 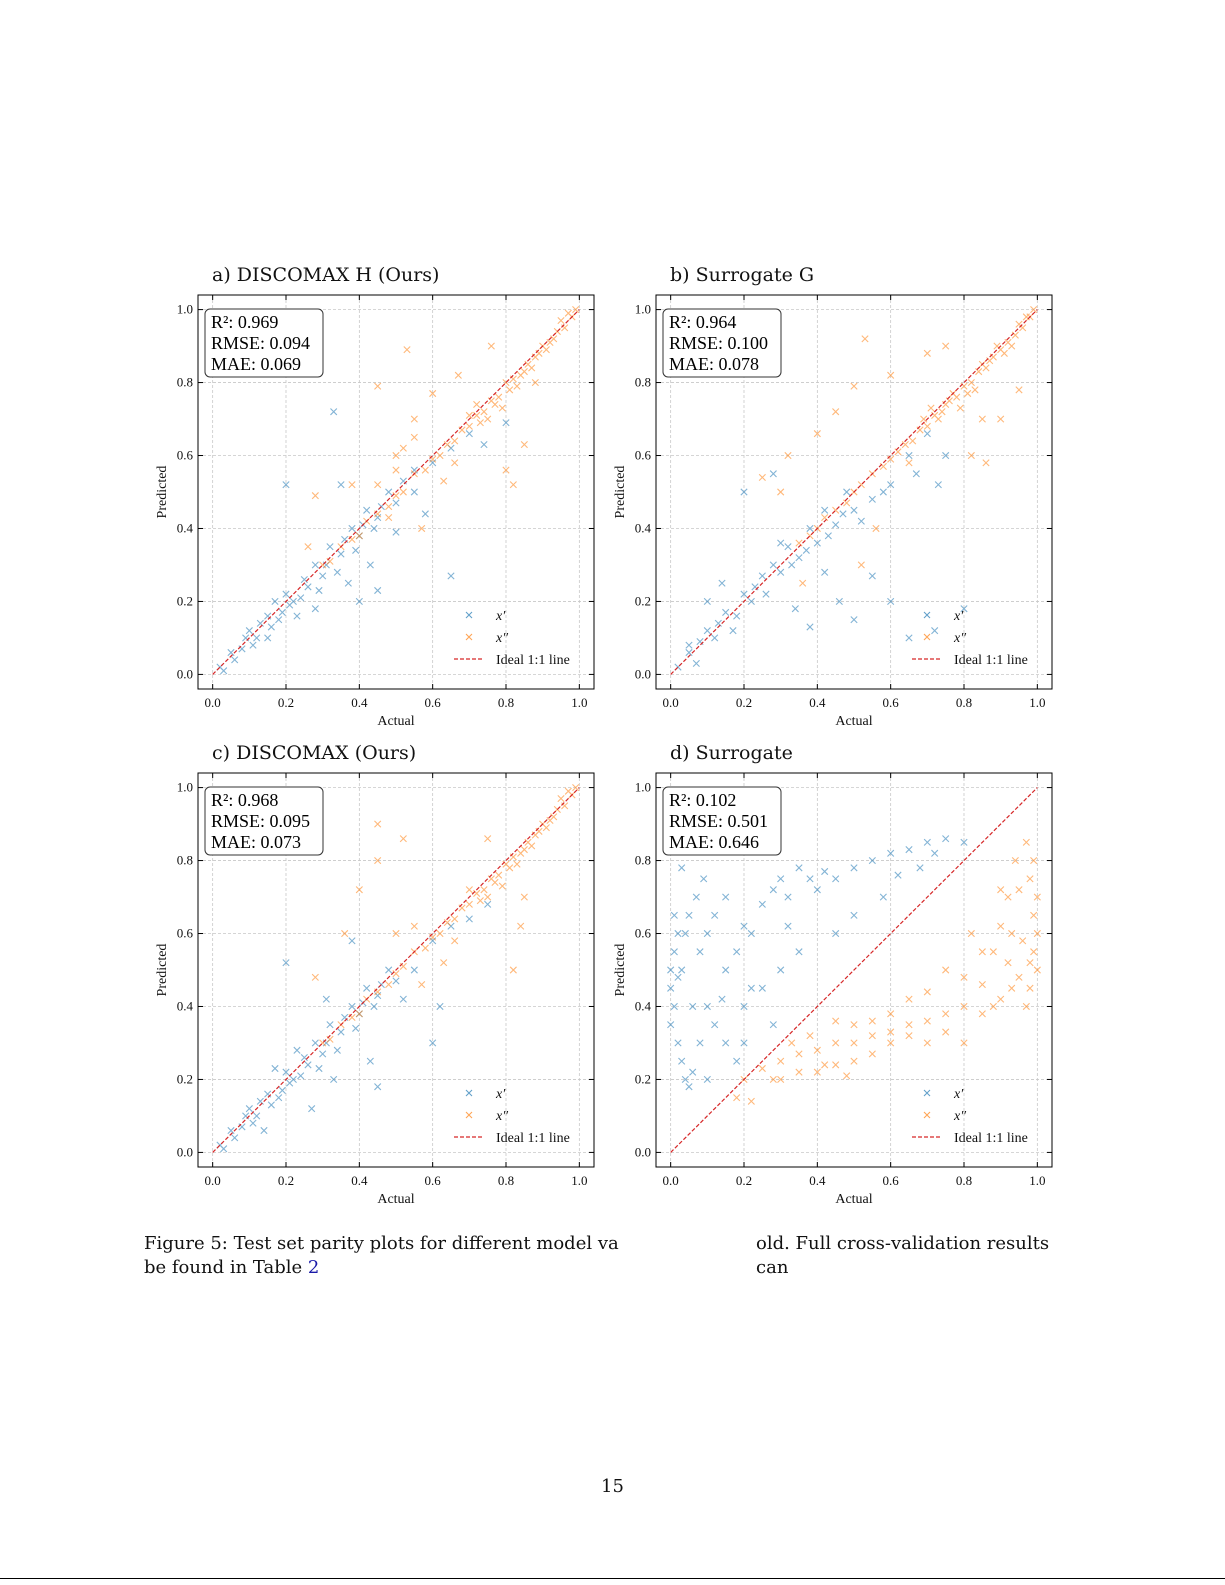 What do you see at coordinates (185, 600) in the screenshot?
I see `y-tick-label: 0.2` at bounding box center [185, 600].